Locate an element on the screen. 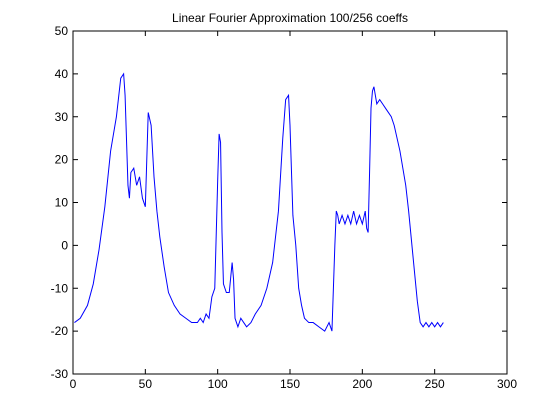  y-tick-label: -30 is located at coordinates (60, 374).